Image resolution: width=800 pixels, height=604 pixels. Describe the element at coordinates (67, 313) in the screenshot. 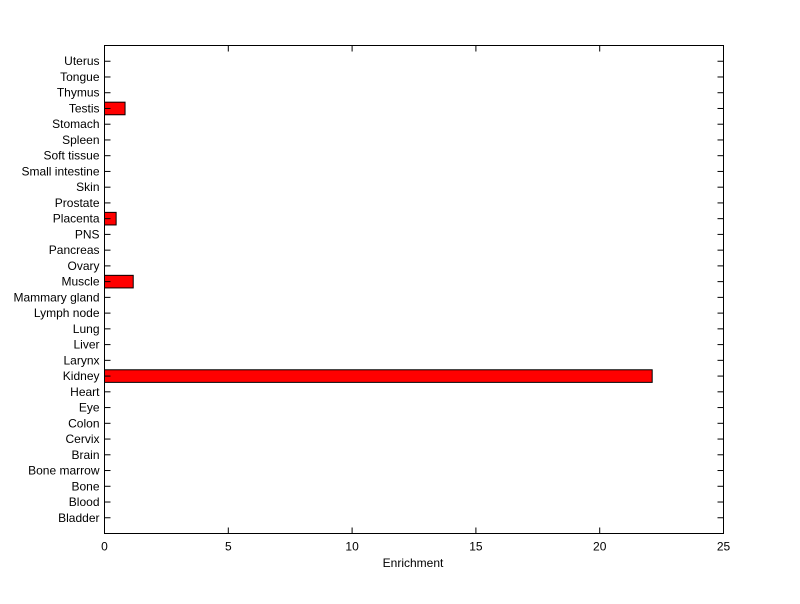

I see `y-tick-label: Lymph node` at that location.